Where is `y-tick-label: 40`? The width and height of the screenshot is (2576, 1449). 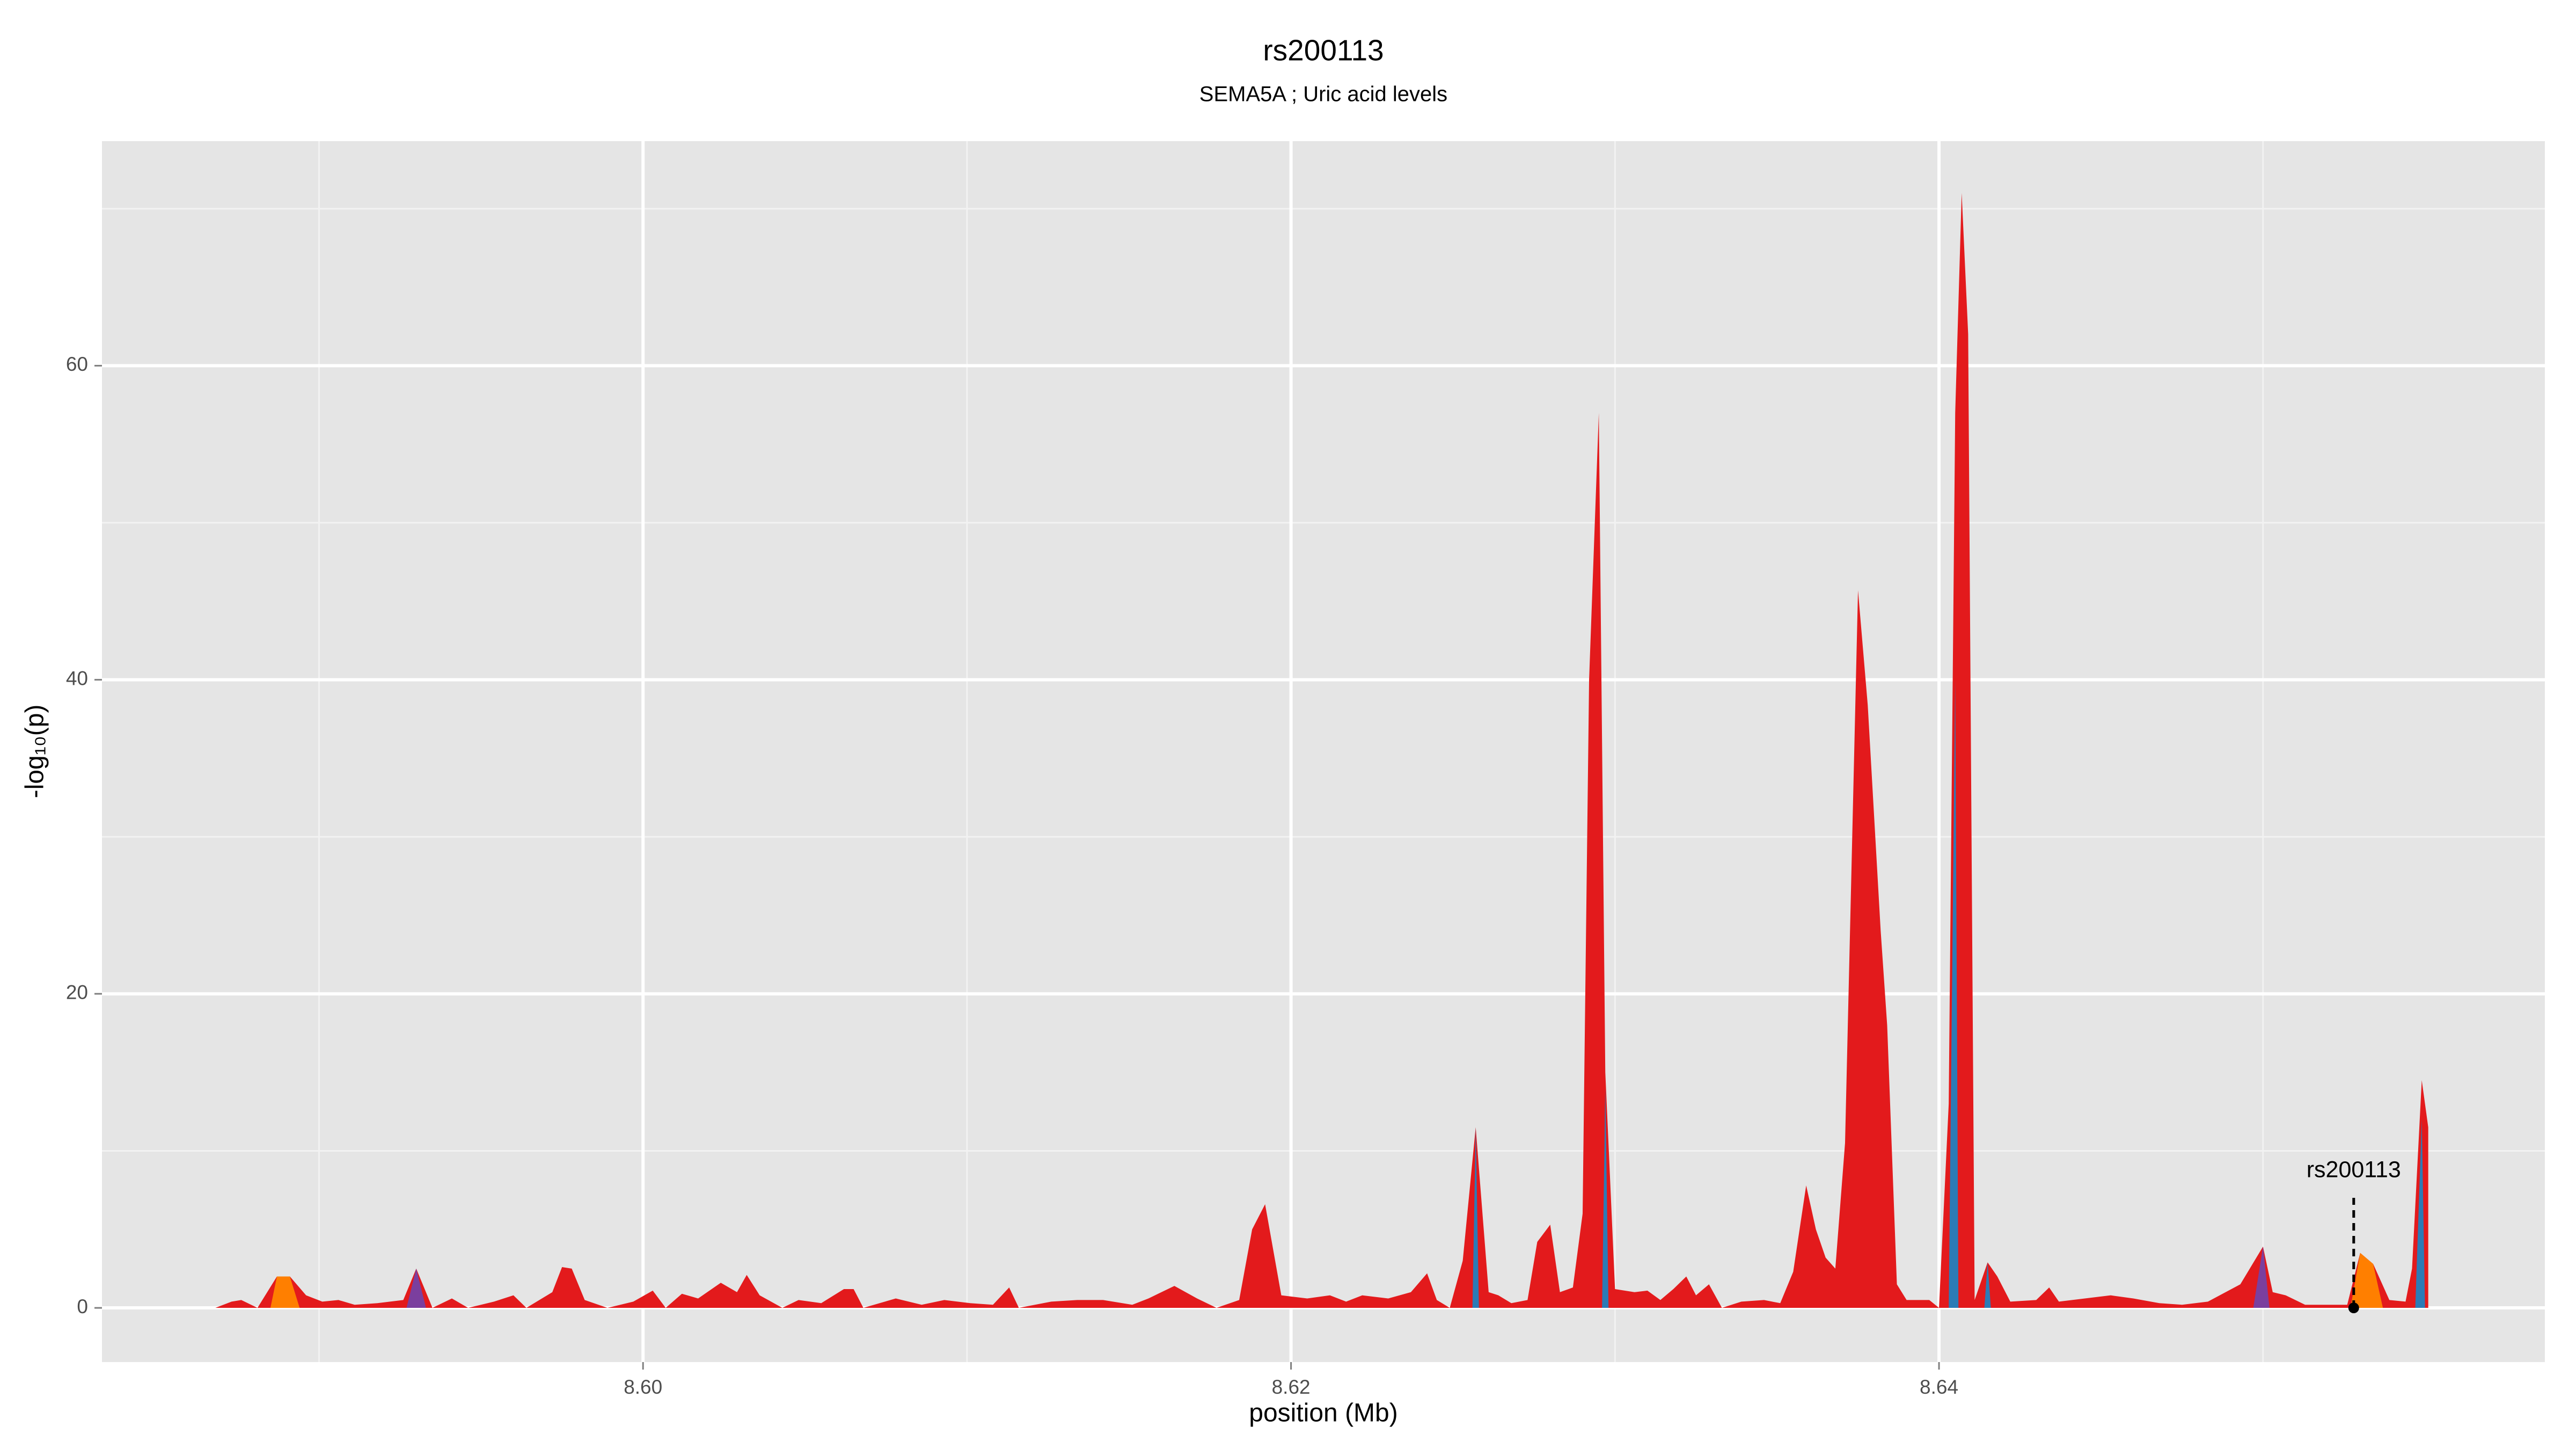 y-tick-label: 40 is located at coordinates (77, 678).